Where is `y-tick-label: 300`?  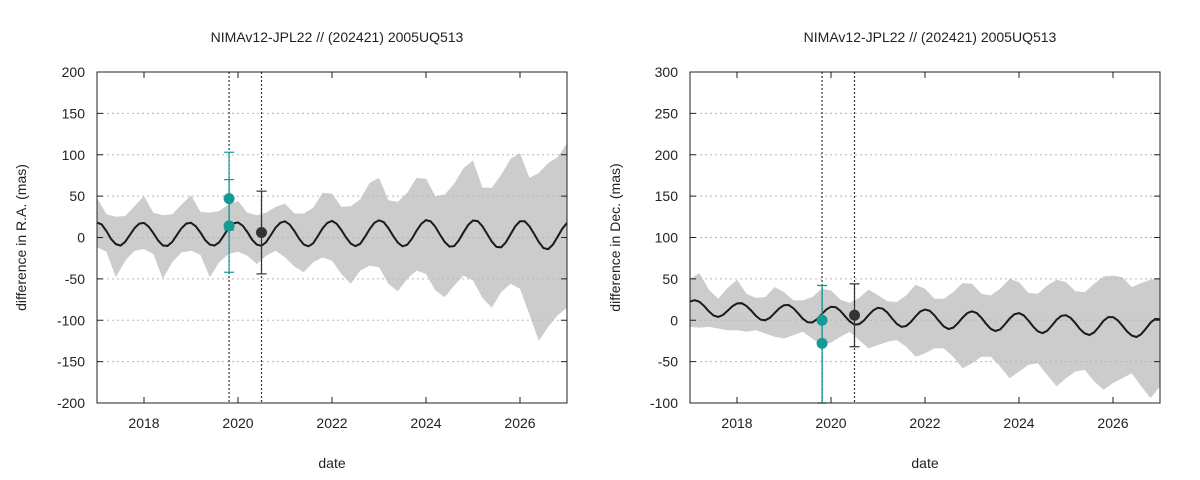
y-tick-label: 300 is located at coordinates (667, 72).